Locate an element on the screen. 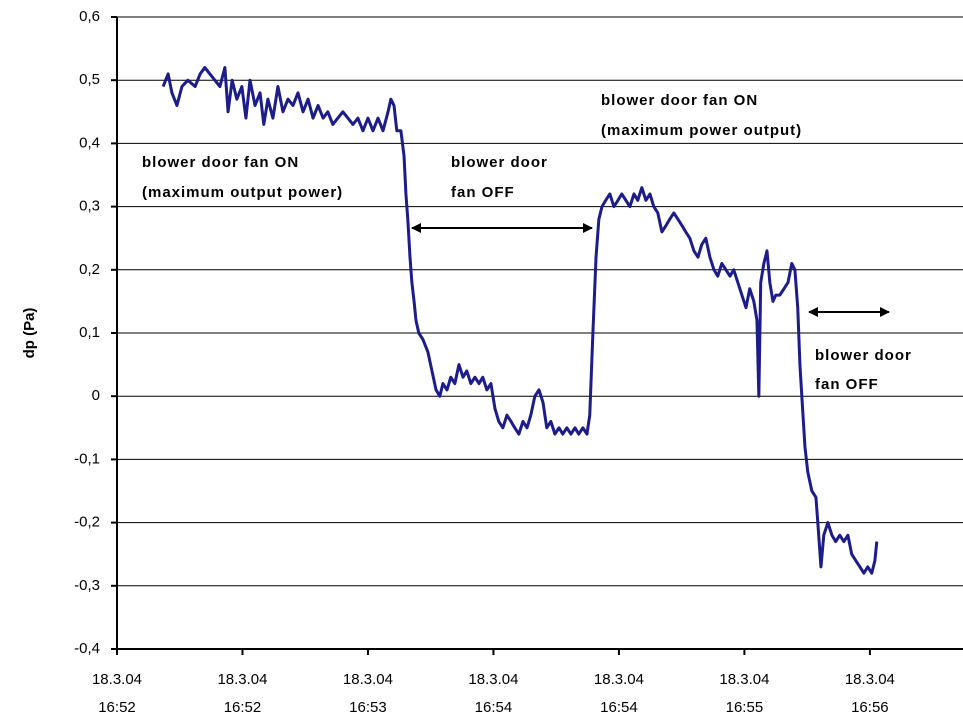 Image resolution: width=963 pixels, height=722 pixels. y-tick-label: 0 is located at coordinates (96, 395).